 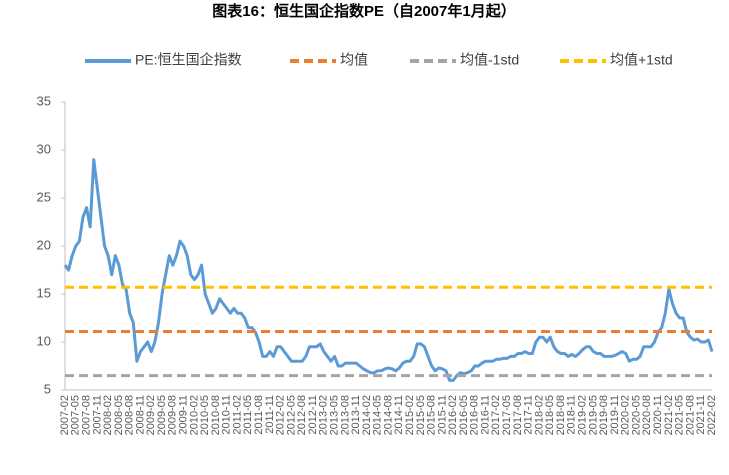 What do you see at coordinates (188, 60) in the screenshot?
I see `legend-label: PE:恒生国企指数` at bounding box center [188, 60].